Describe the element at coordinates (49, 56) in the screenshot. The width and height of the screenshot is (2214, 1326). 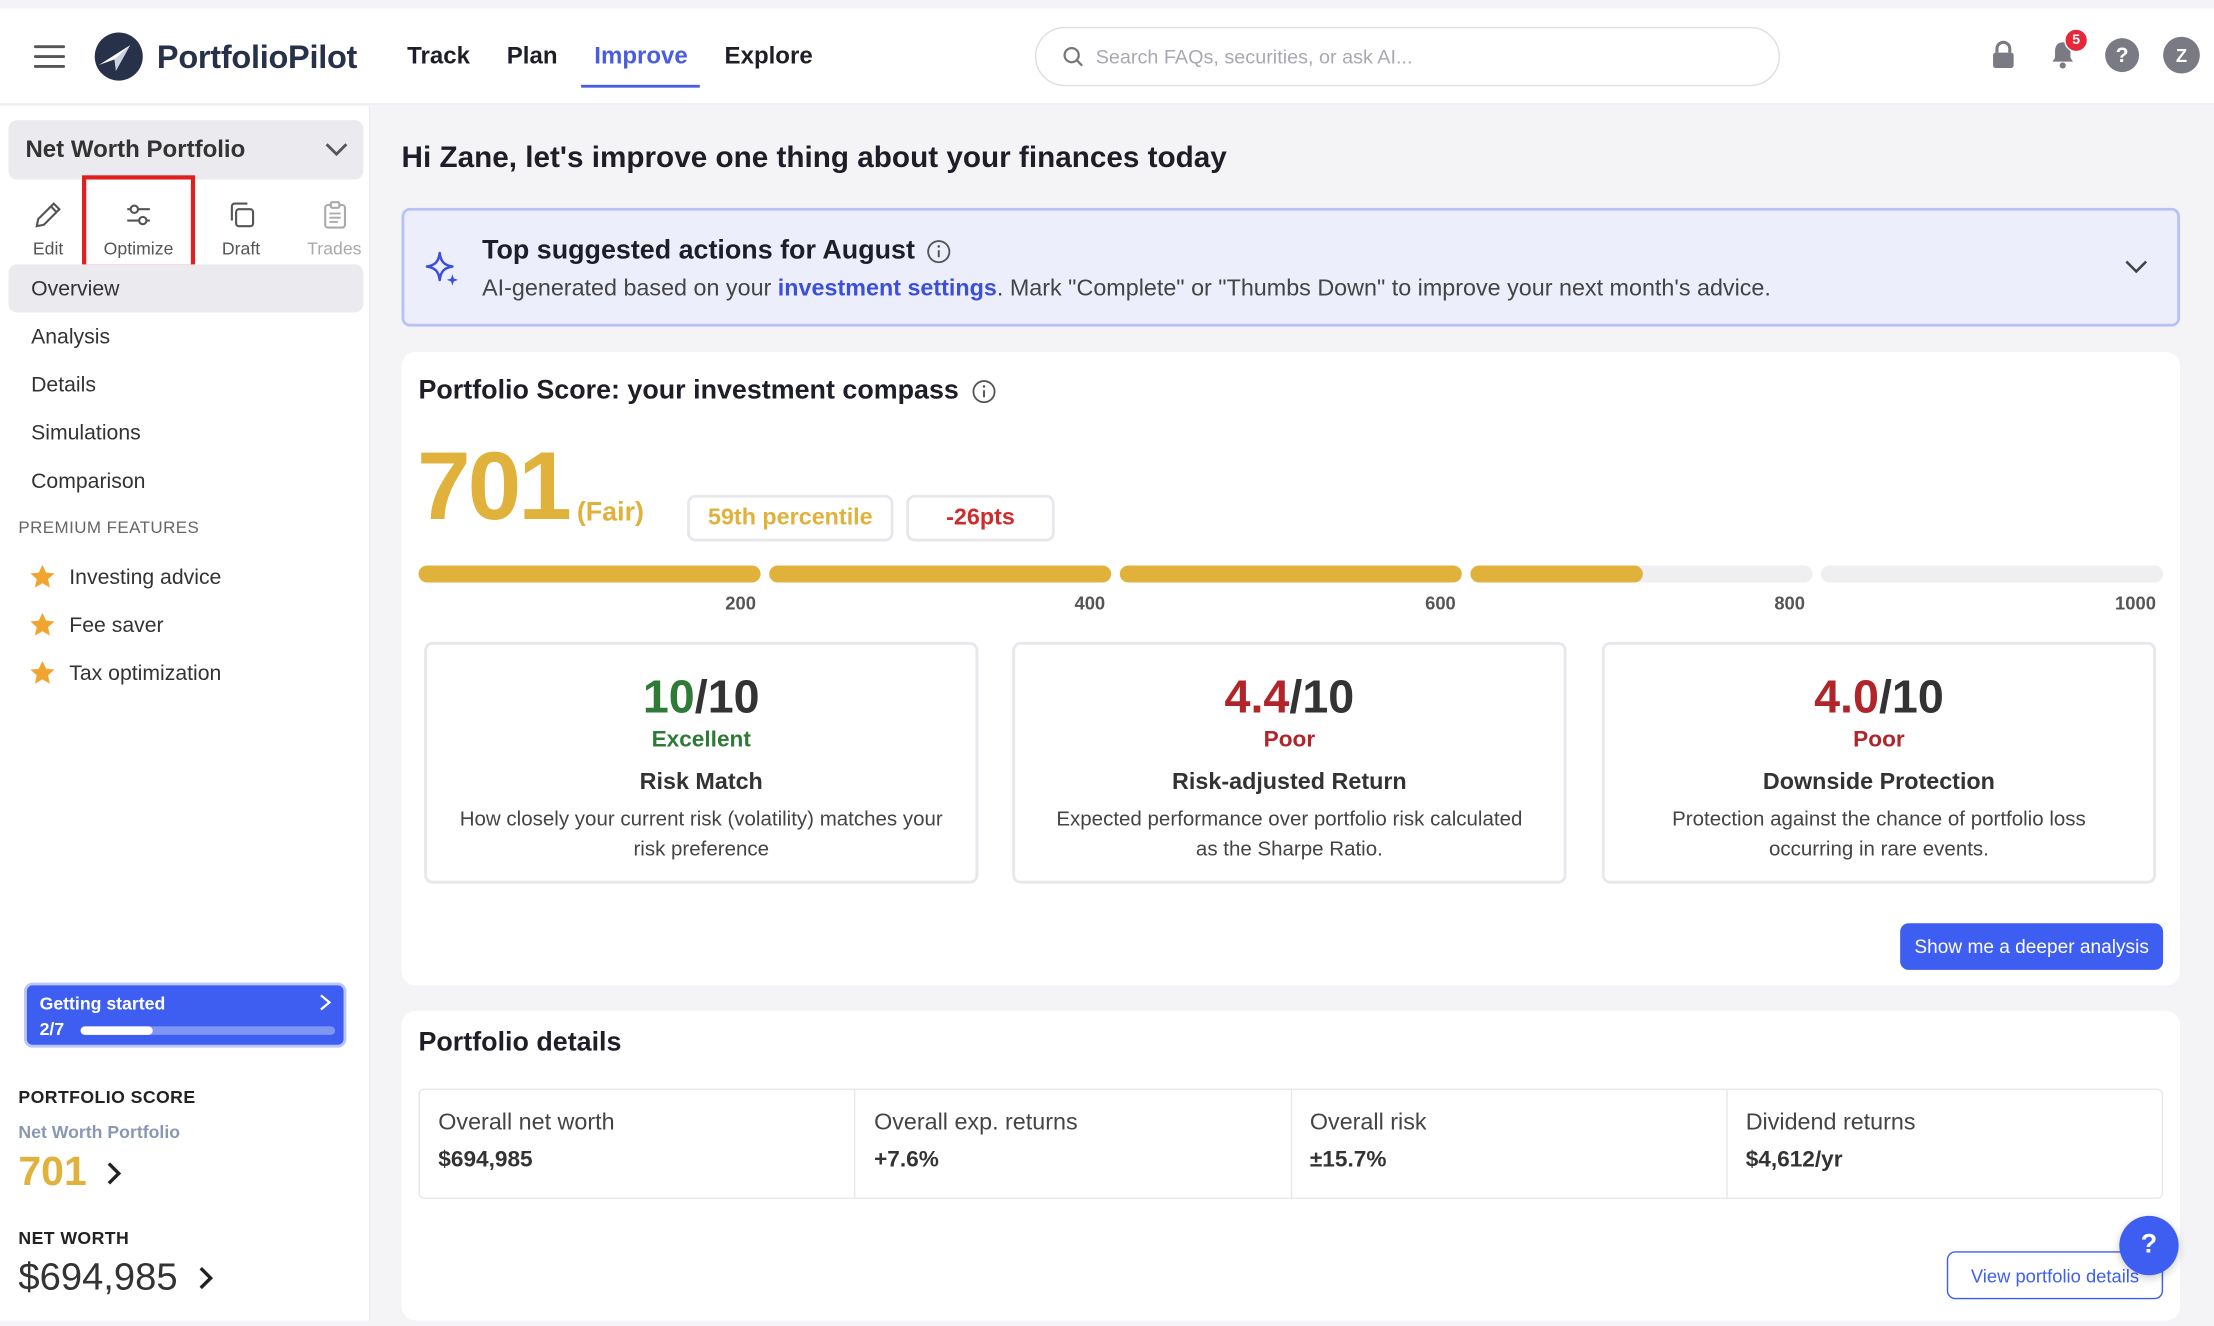
I see `hamburger-menu-icon` at that location.